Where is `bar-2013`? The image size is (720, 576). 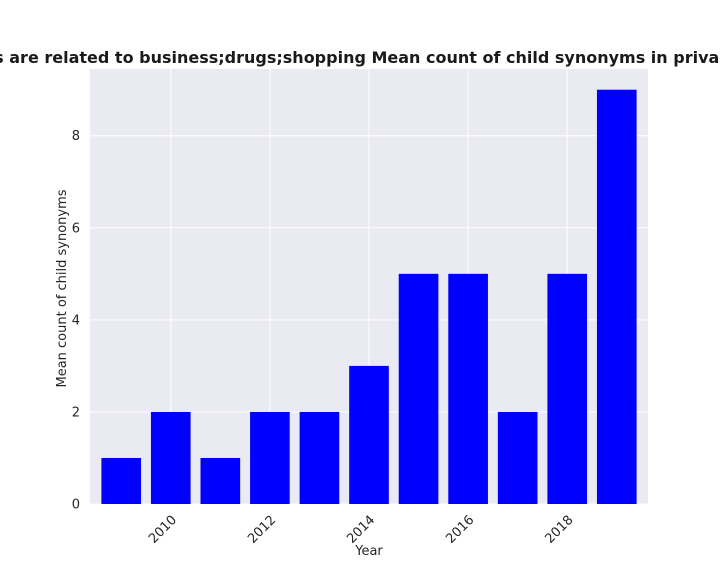
bar-2013 is located at coordinates (319, 457).